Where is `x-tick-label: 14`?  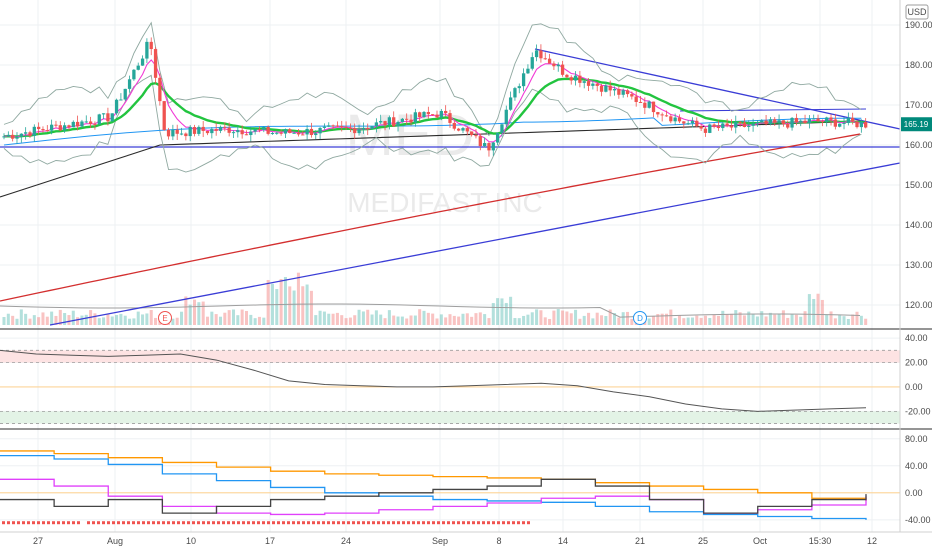 x-tick-label: 14 is located at coordinates (563, 541).